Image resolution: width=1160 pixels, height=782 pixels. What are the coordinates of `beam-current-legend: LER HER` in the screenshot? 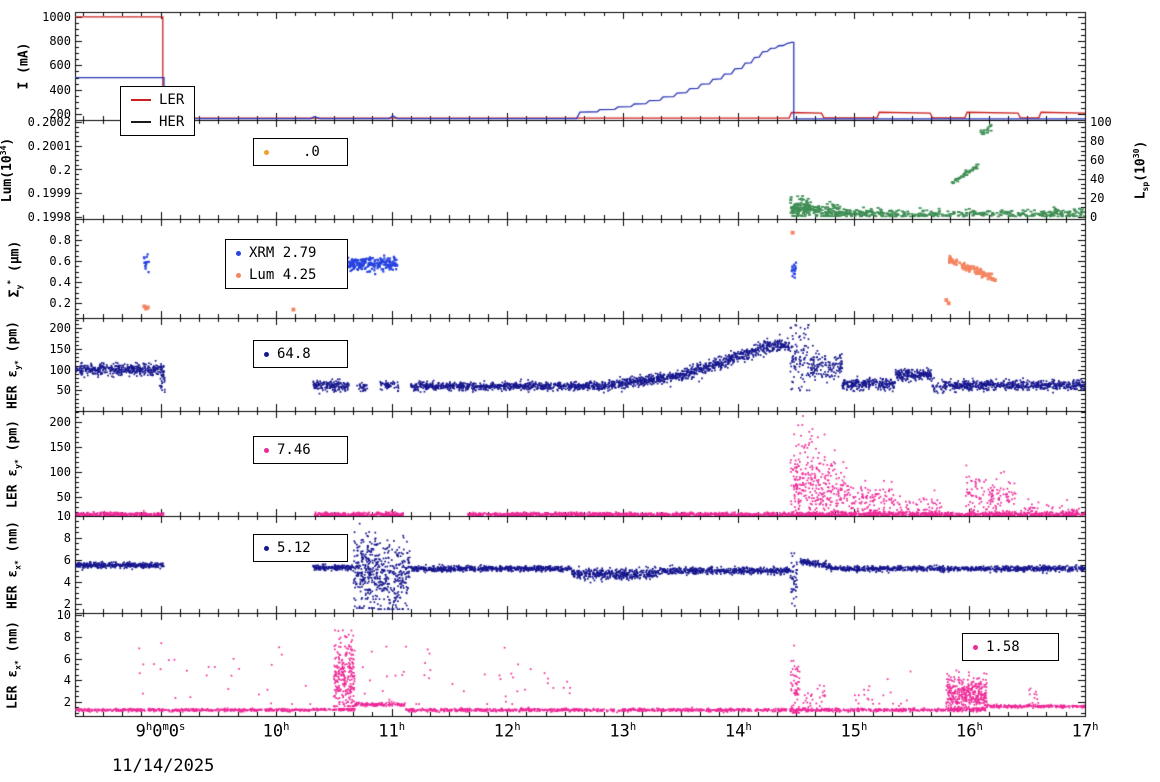 It's located at (158, 111).